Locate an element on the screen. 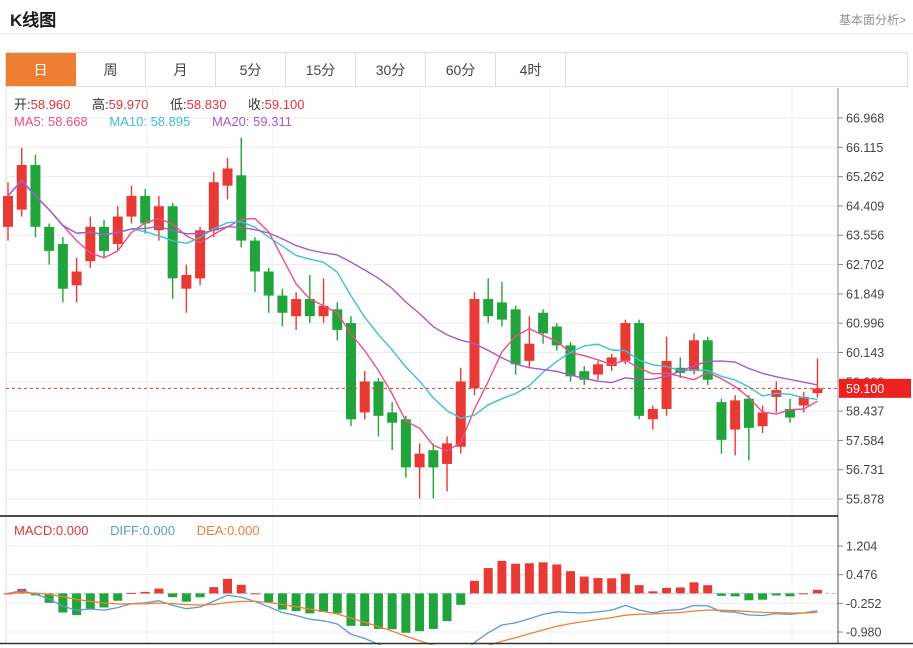  dea-value: 0.000 is located at coordinates (243, 530).